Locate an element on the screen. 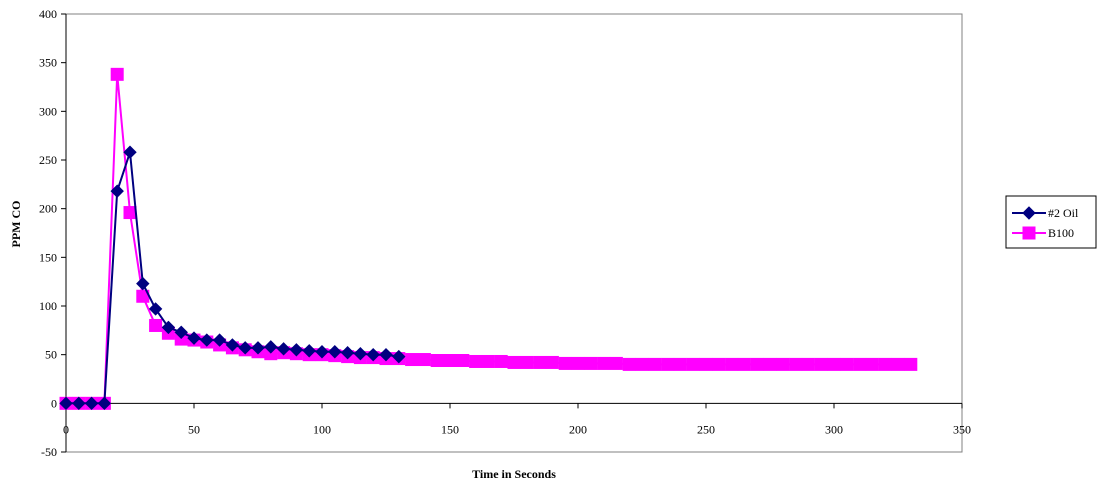 The height and width of the screenshot is (492, 1108). x-tick-label: 0 is located at coordinates (66, 429).